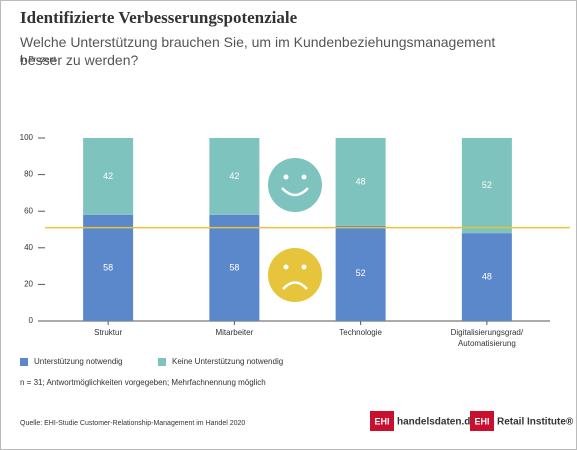 The height and width of the screenshot is (450, 577). I want to click on y-tick-label: 100, so click(27, 137).